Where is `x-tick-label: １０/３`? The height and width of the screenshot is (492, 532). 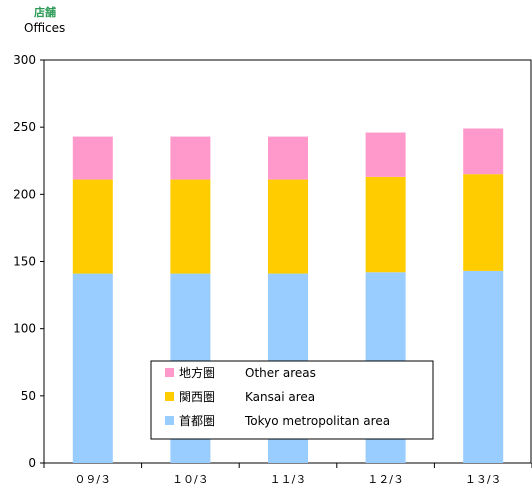
x-tick-label: １０/３ is located at coordinates (190, 479).